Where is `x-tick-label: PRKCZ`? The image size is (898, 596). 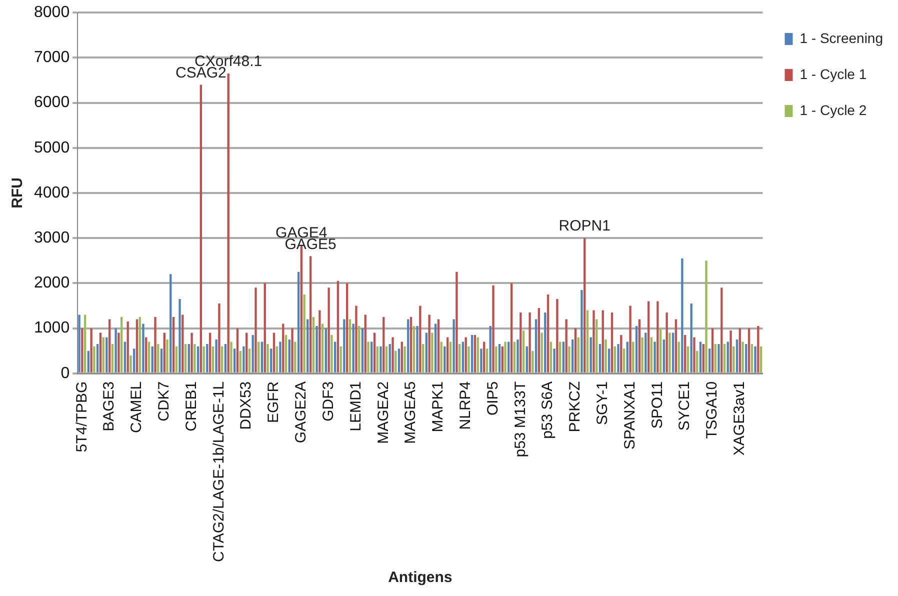
x-tick-label: PRKCZ is located at coordinates (575, 406).